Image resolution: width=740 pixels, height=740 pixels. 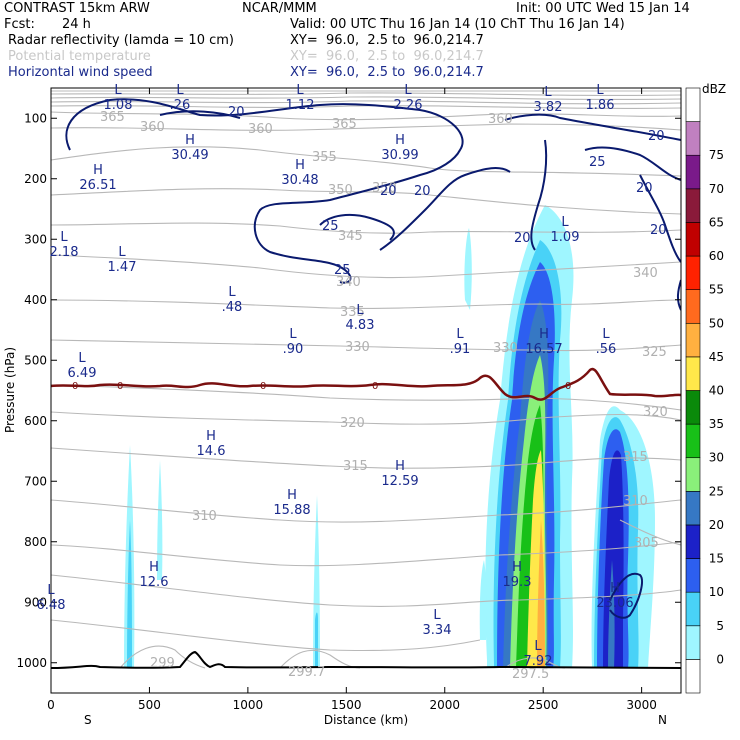 I want to click on x-tick-label: 0, so click(x=51, y=705).